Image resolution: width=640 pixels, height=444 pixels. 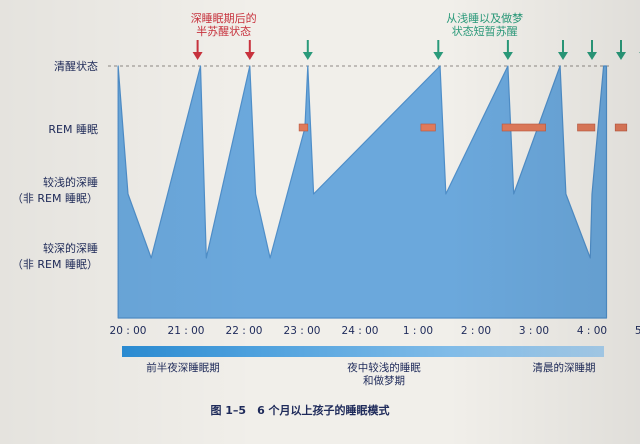 I want to click on annotation-label-2: 状态短暂苏醒, so click(x=485, y=31).